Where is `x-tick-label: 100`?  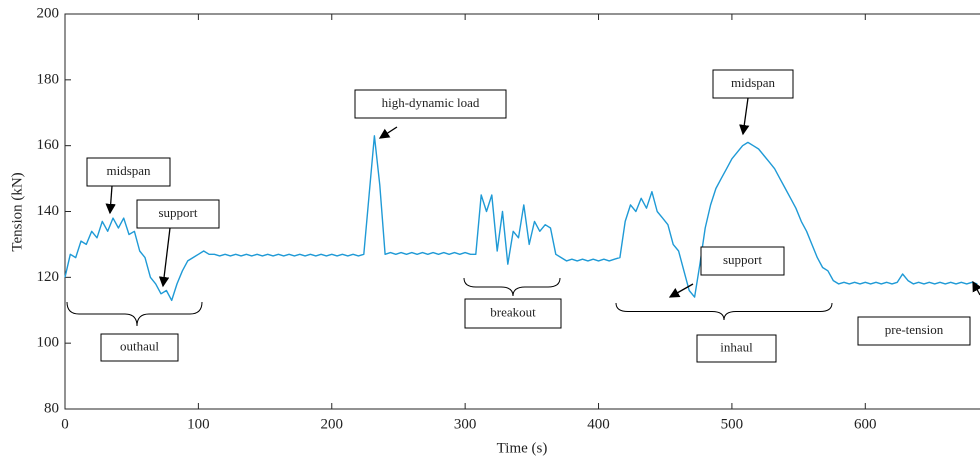
x-tick-label: 100 is located at coordinates (198, 424).